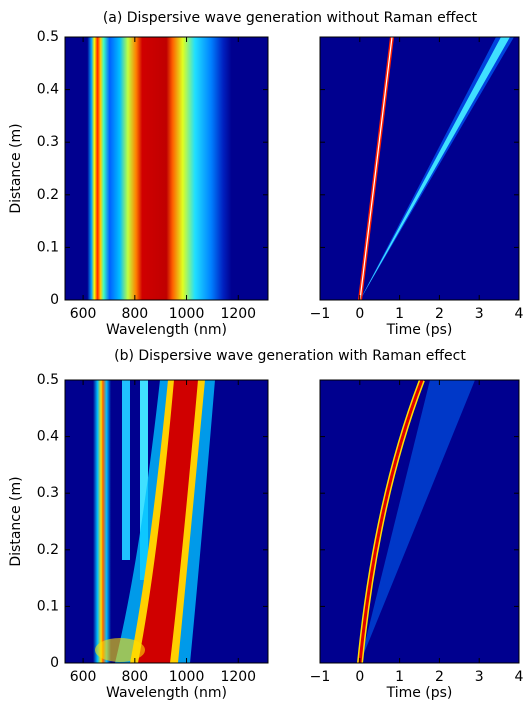  I want to click on heatmap-a-spectrum, so click(166, 168).